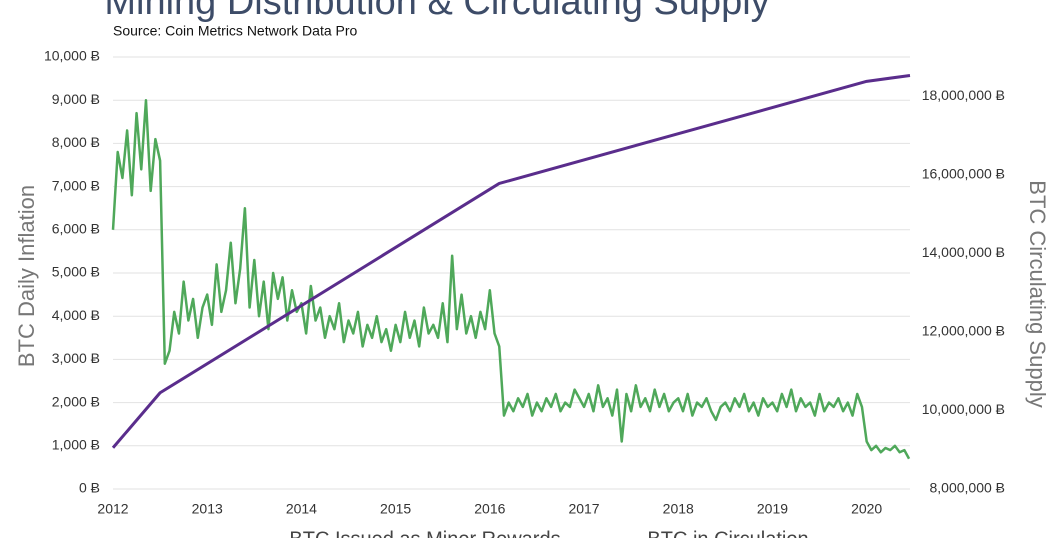  Describe the element at coordinates (76, 315) in the screenshot. I see `y-tick-label: 4,000 Ƀ` at that location.